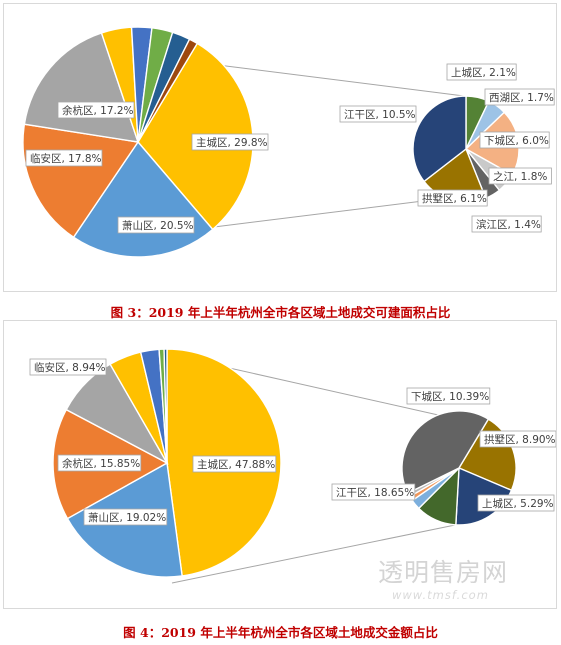  I want to click on amount-main-label-2: 余杭区, 15.85%, so click(101, 463).